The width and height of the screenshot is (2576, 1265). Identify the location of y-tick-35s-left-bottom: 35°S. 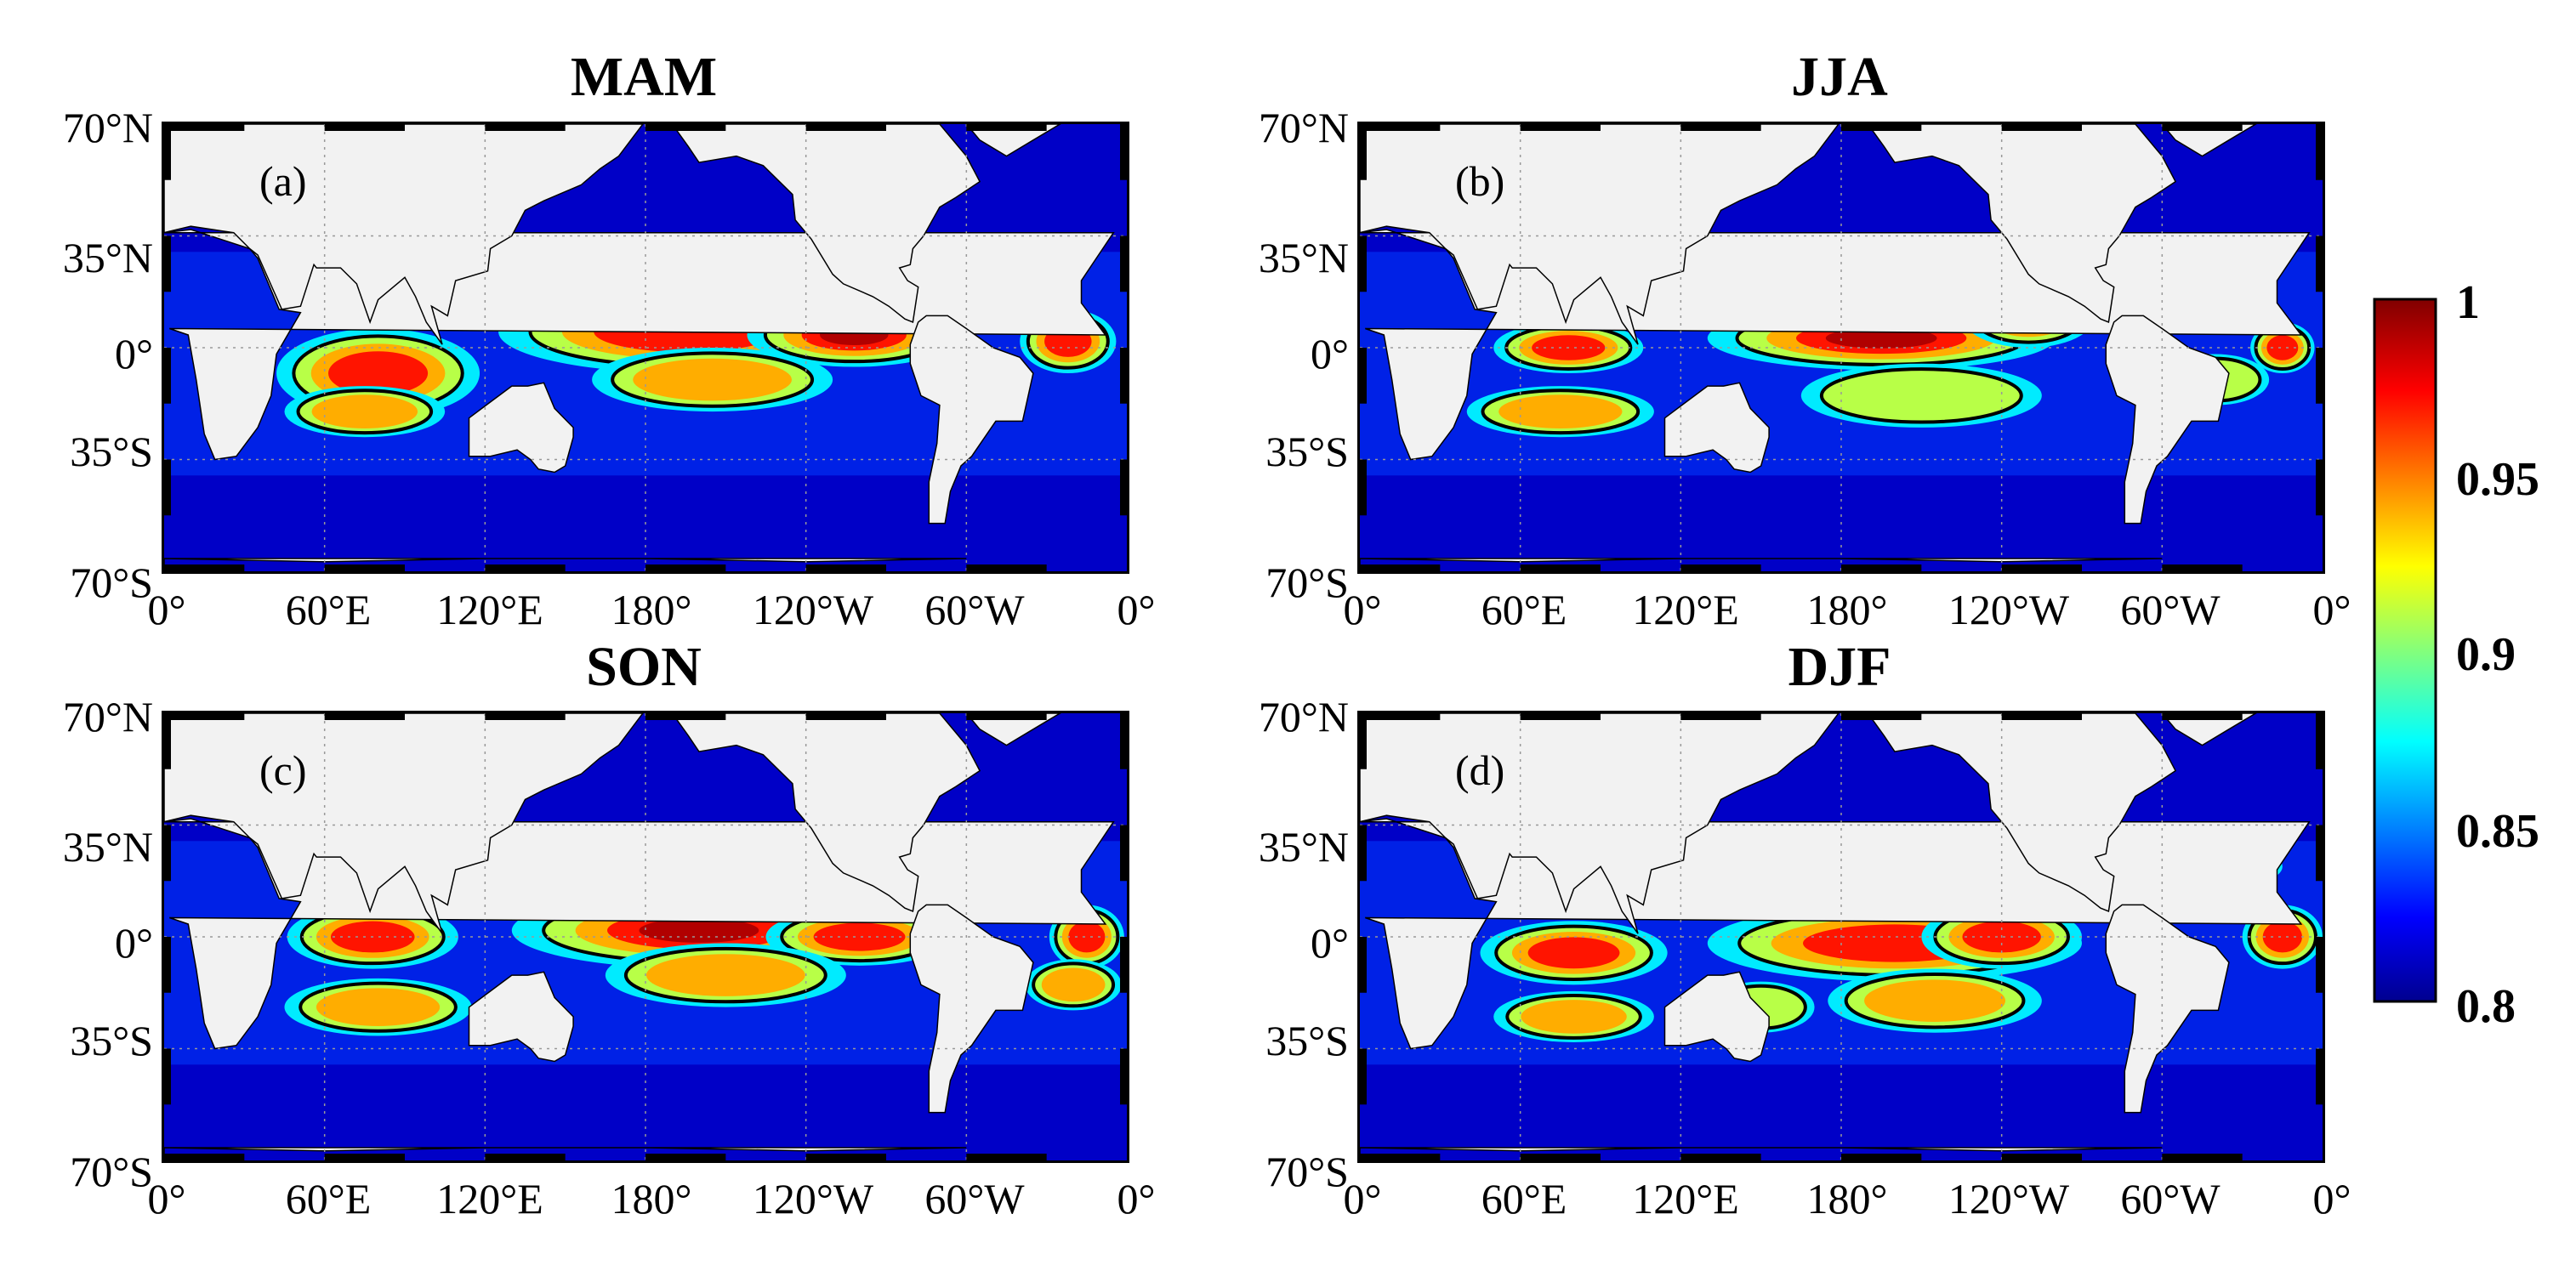
(111, 1040).